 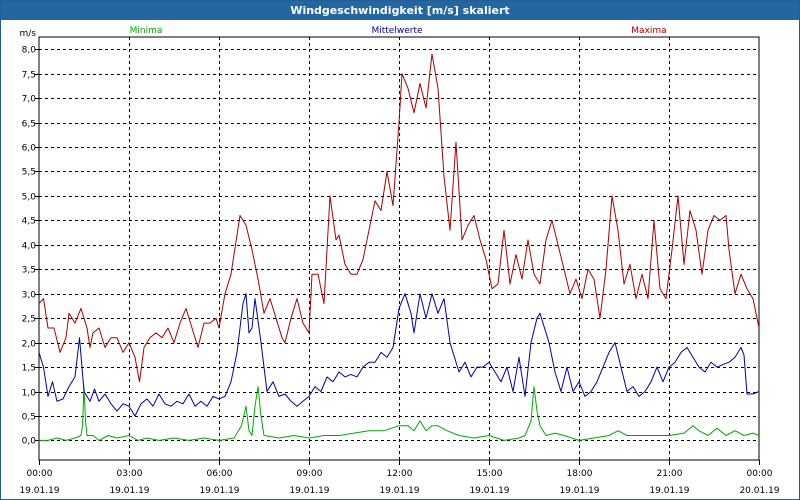 I want to click on x-tick-time-label: 18:00, so click(x=580, y=474).